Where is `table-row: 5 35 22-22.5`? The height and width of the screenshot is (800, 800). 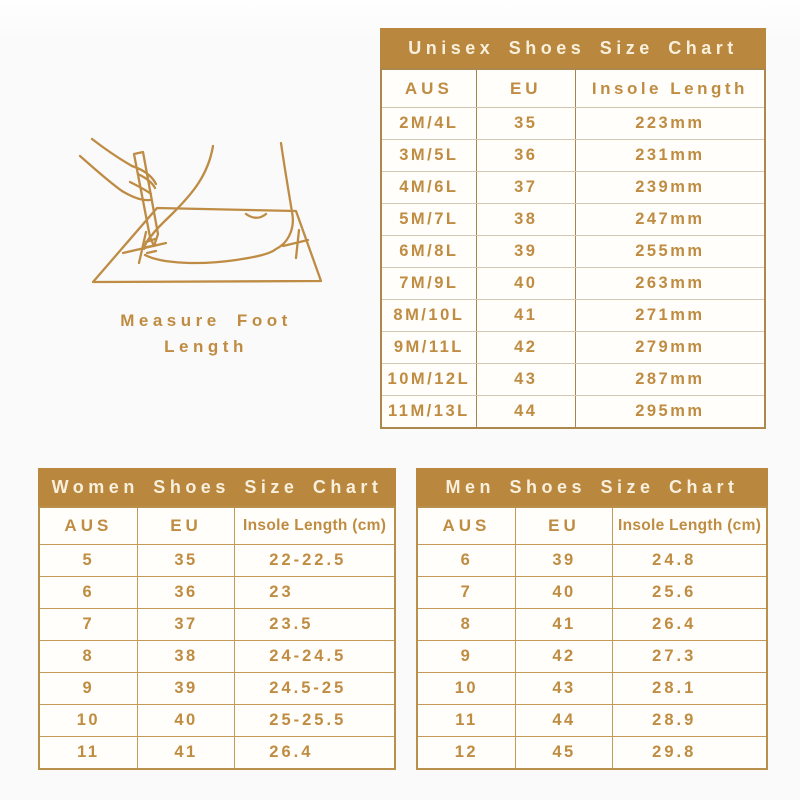 table-row: 5 35 22-22.5 is located at coordinates (217, 560).